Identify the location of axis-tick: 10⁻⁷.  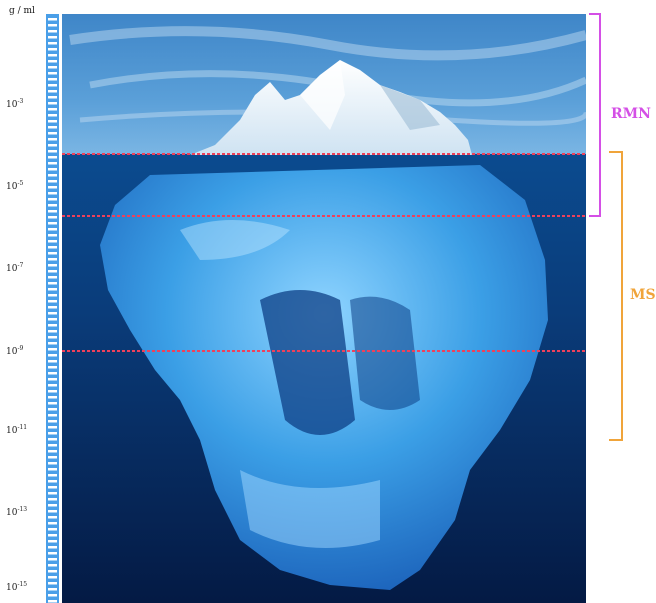
(15, 268).